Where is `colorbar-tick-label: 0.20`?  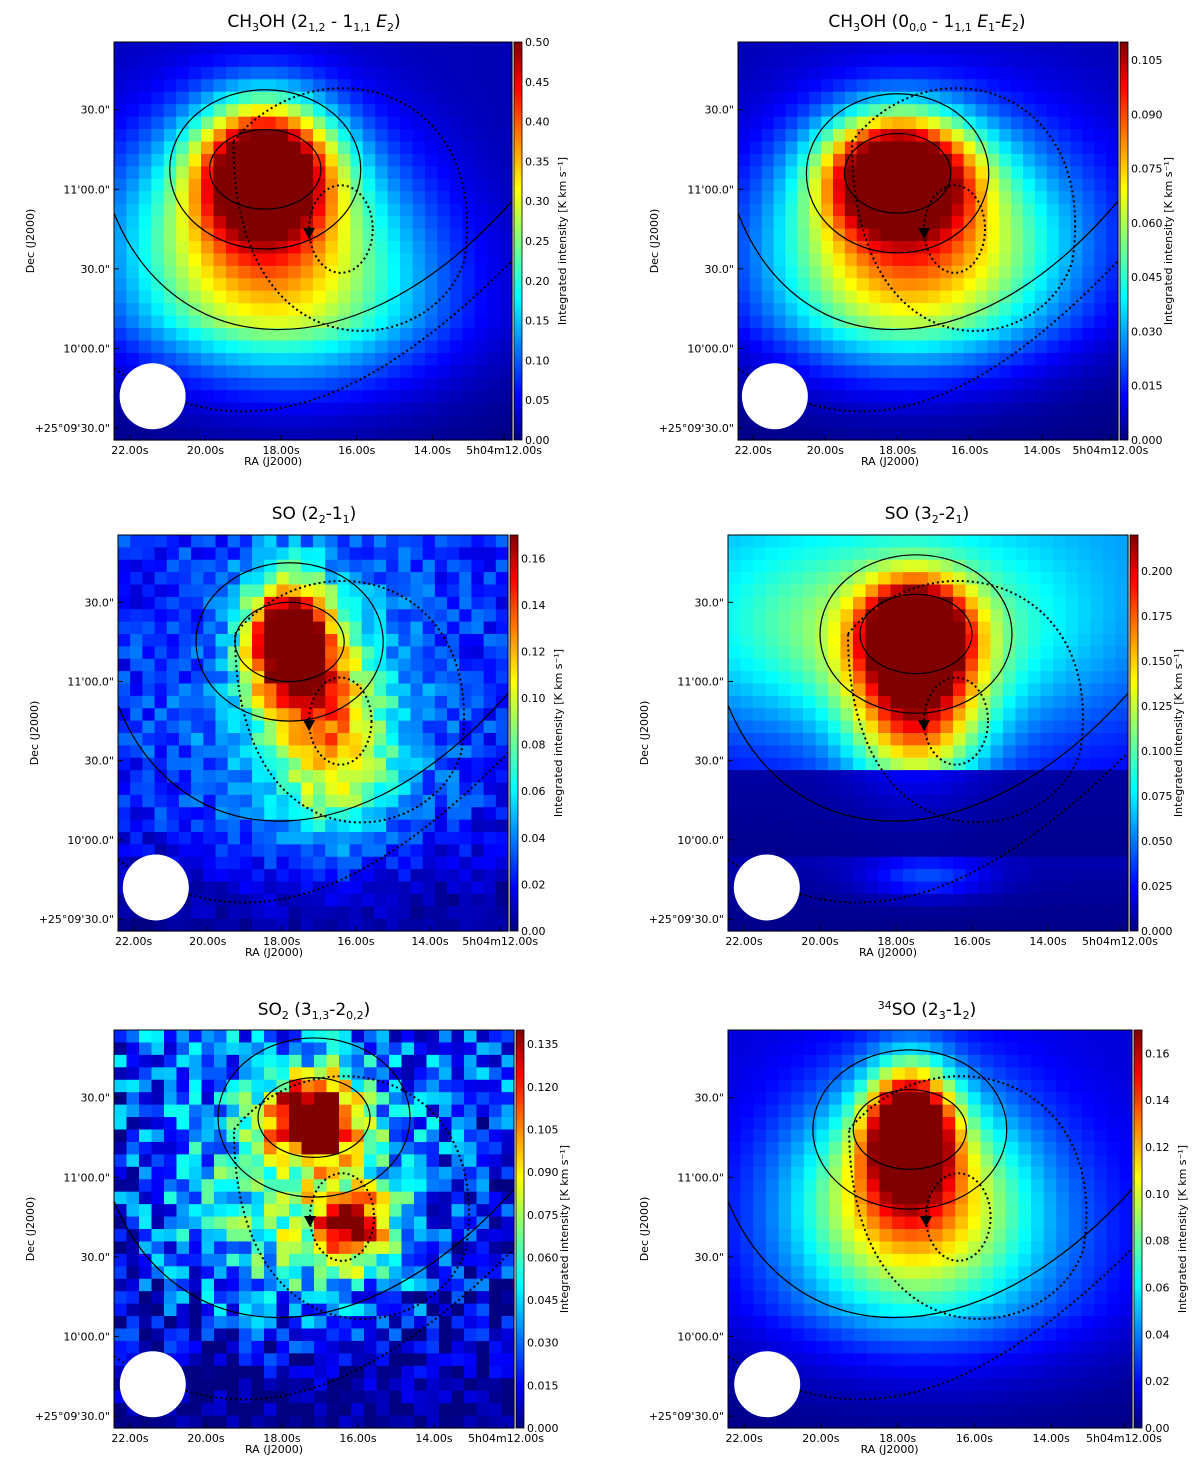
colorbar-tick-label: 0.20 is located at coordinates (537, 281).